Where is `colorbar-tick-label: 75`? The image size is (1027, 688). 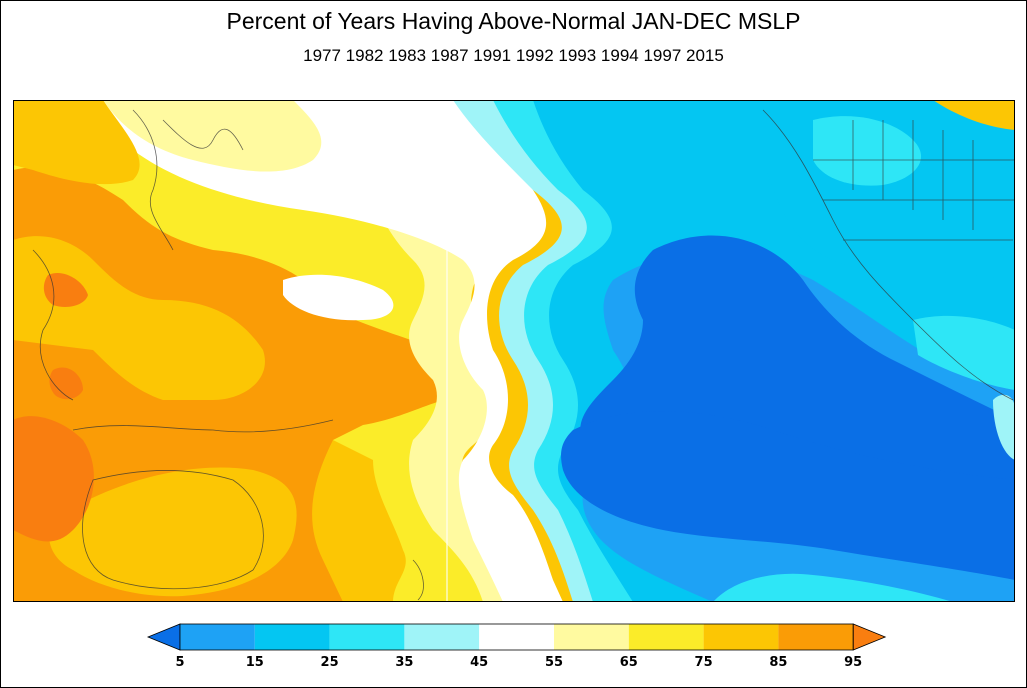
colorbar-tick-label: 75 is located at coordinates (704, 662).